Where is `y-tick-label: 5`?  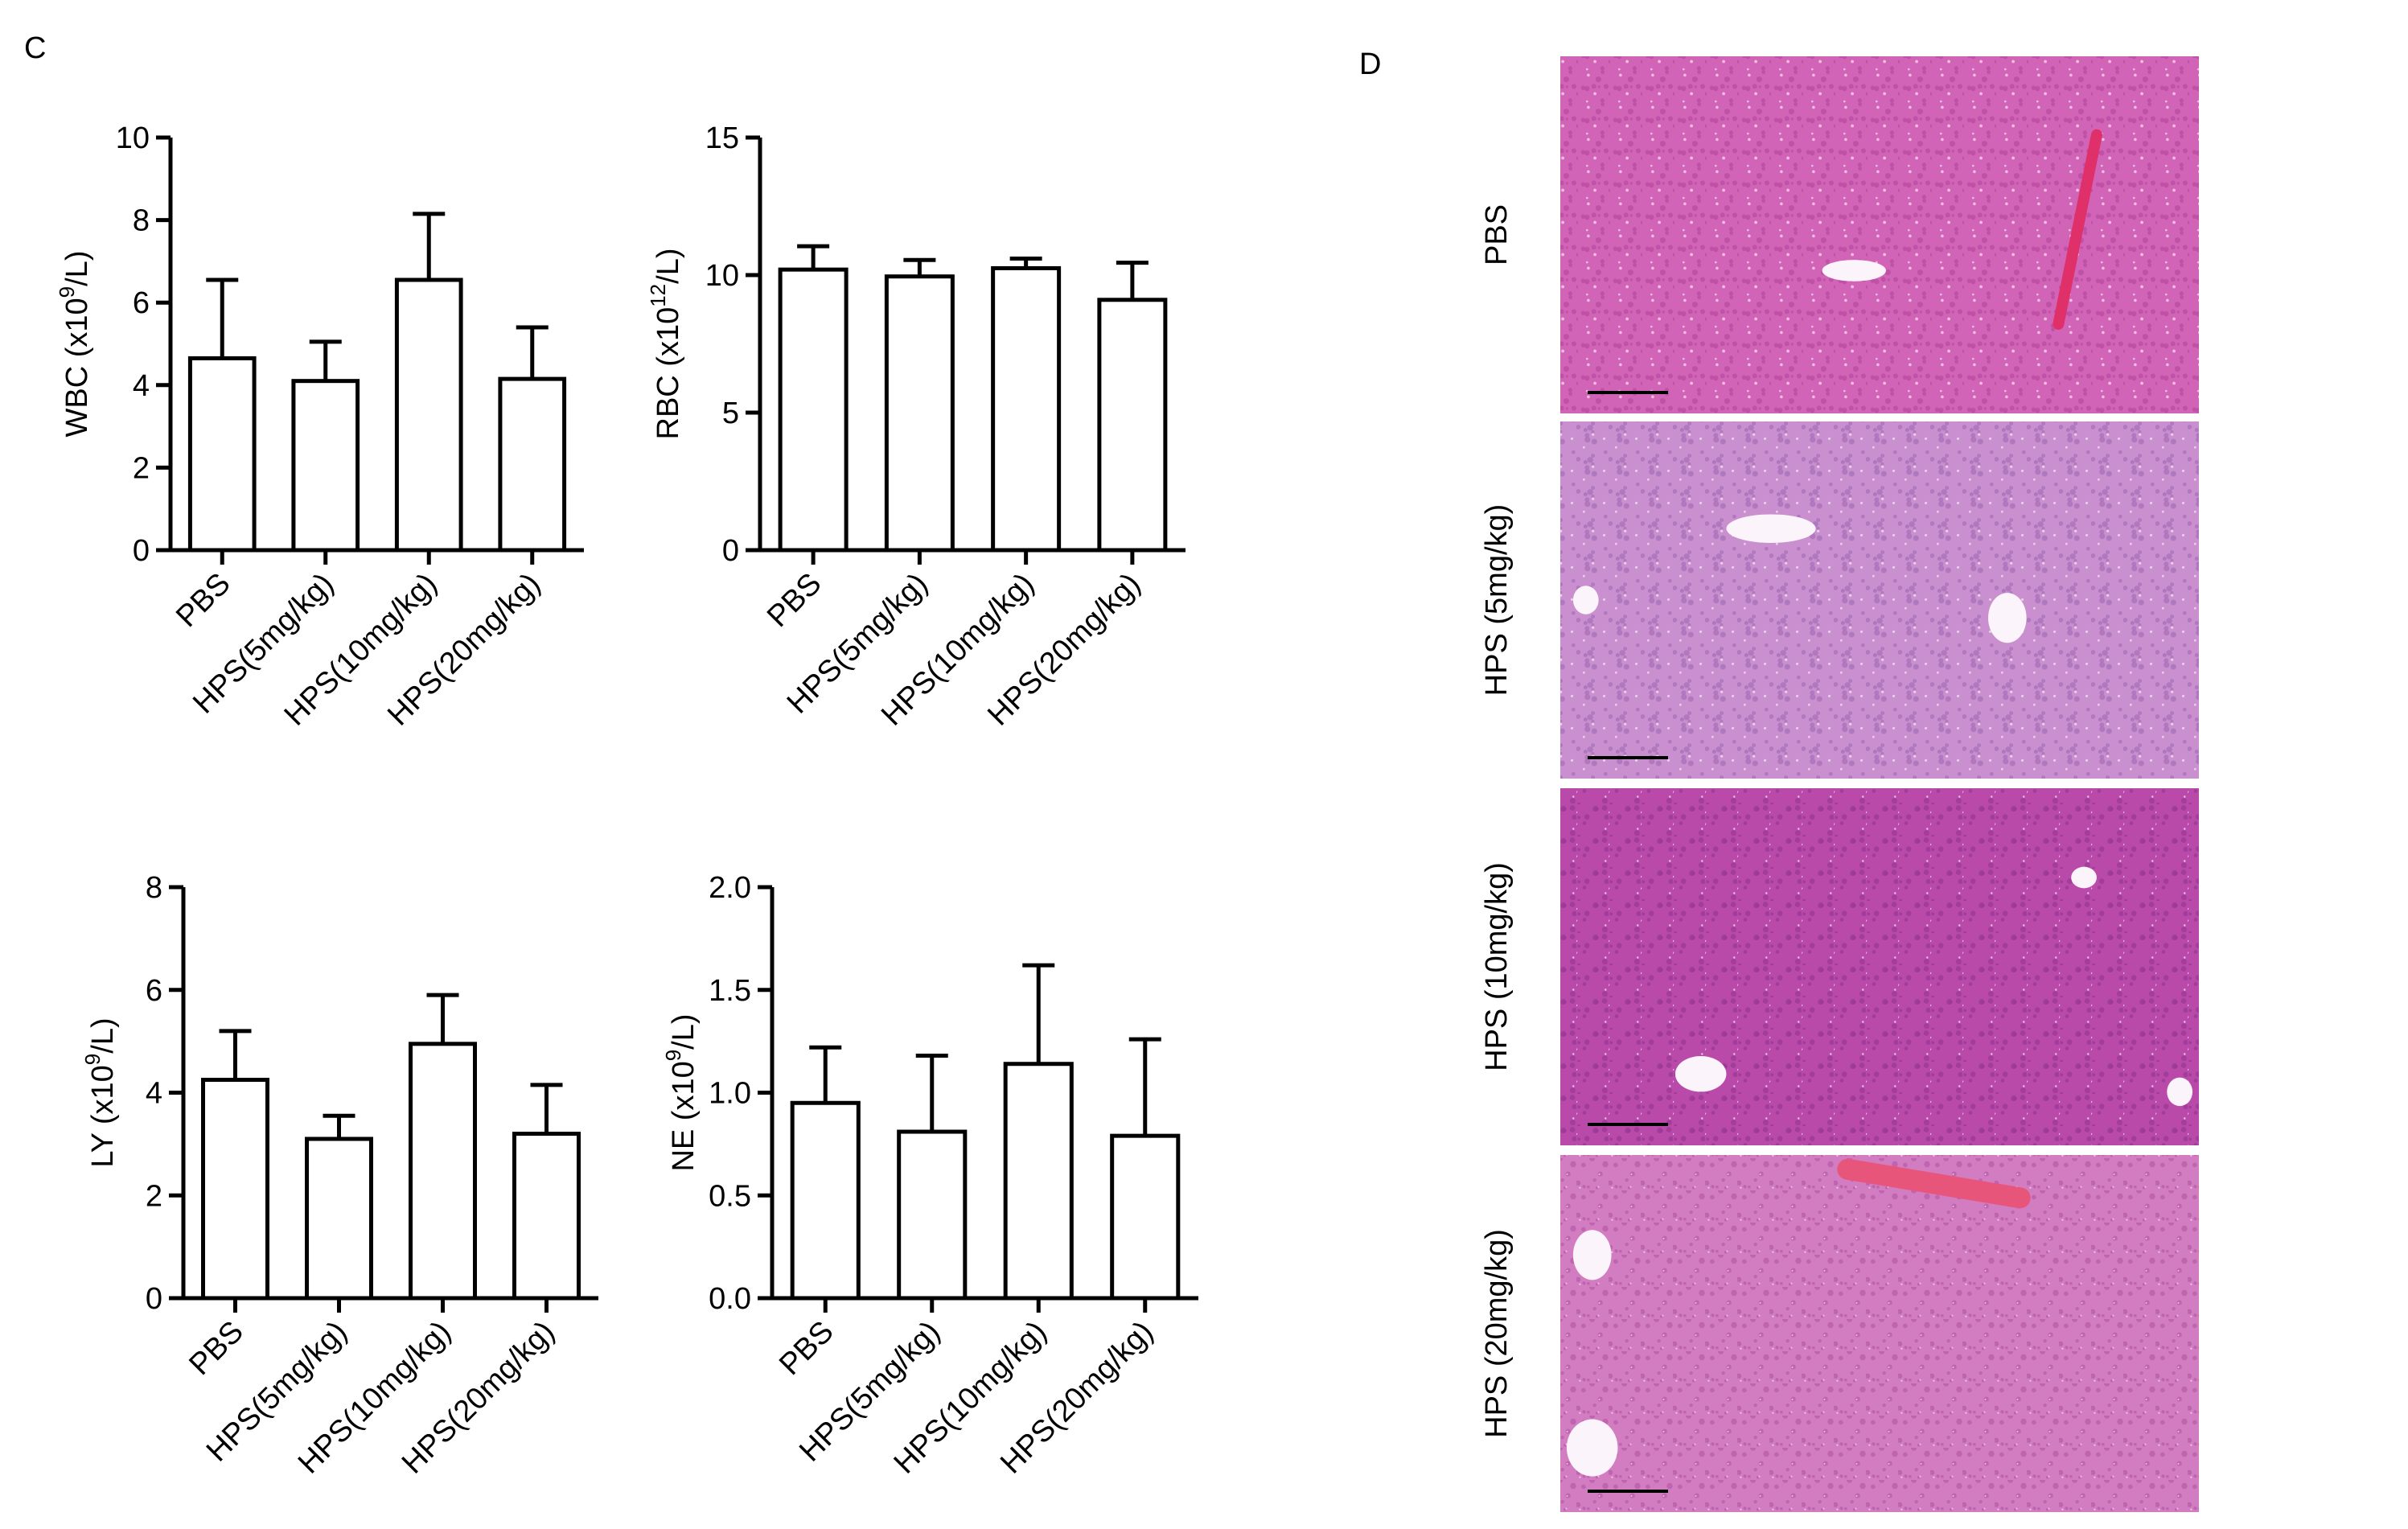 y-tick-label: 5 is located at coordinates (730, 413).